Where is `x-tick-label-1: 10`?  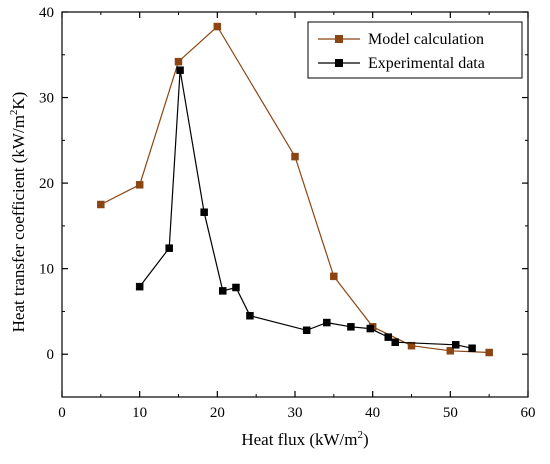
x-tick-label-1: 10 is located at coordinates (139, 413).